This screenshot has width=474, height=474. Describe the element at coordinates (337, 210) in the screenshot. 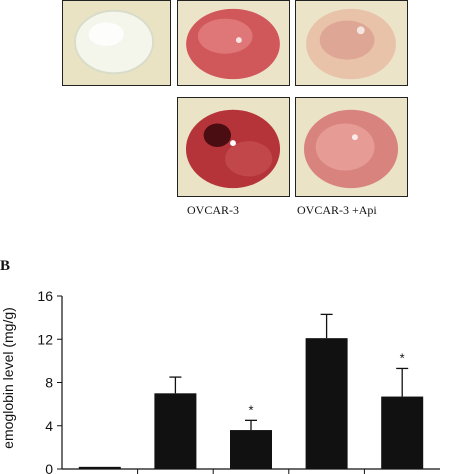

I see `photo-label-ovcar3-api: OVCAR-3 +Api` at that location.